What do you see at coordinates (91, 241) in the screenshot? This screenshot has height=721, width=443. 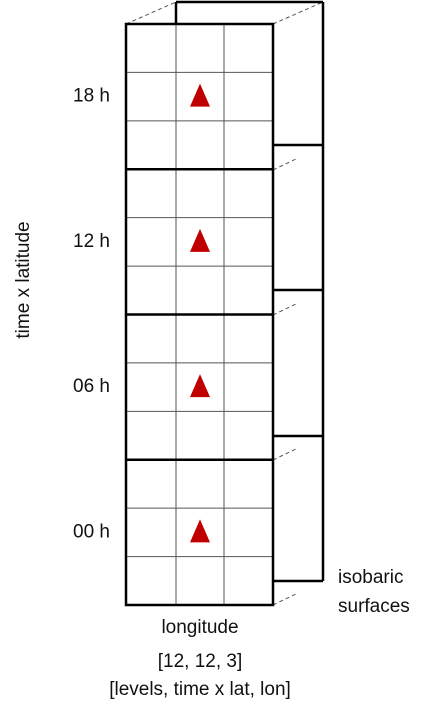 I see `time-label: 12 h` at bounding box center [91, 241].